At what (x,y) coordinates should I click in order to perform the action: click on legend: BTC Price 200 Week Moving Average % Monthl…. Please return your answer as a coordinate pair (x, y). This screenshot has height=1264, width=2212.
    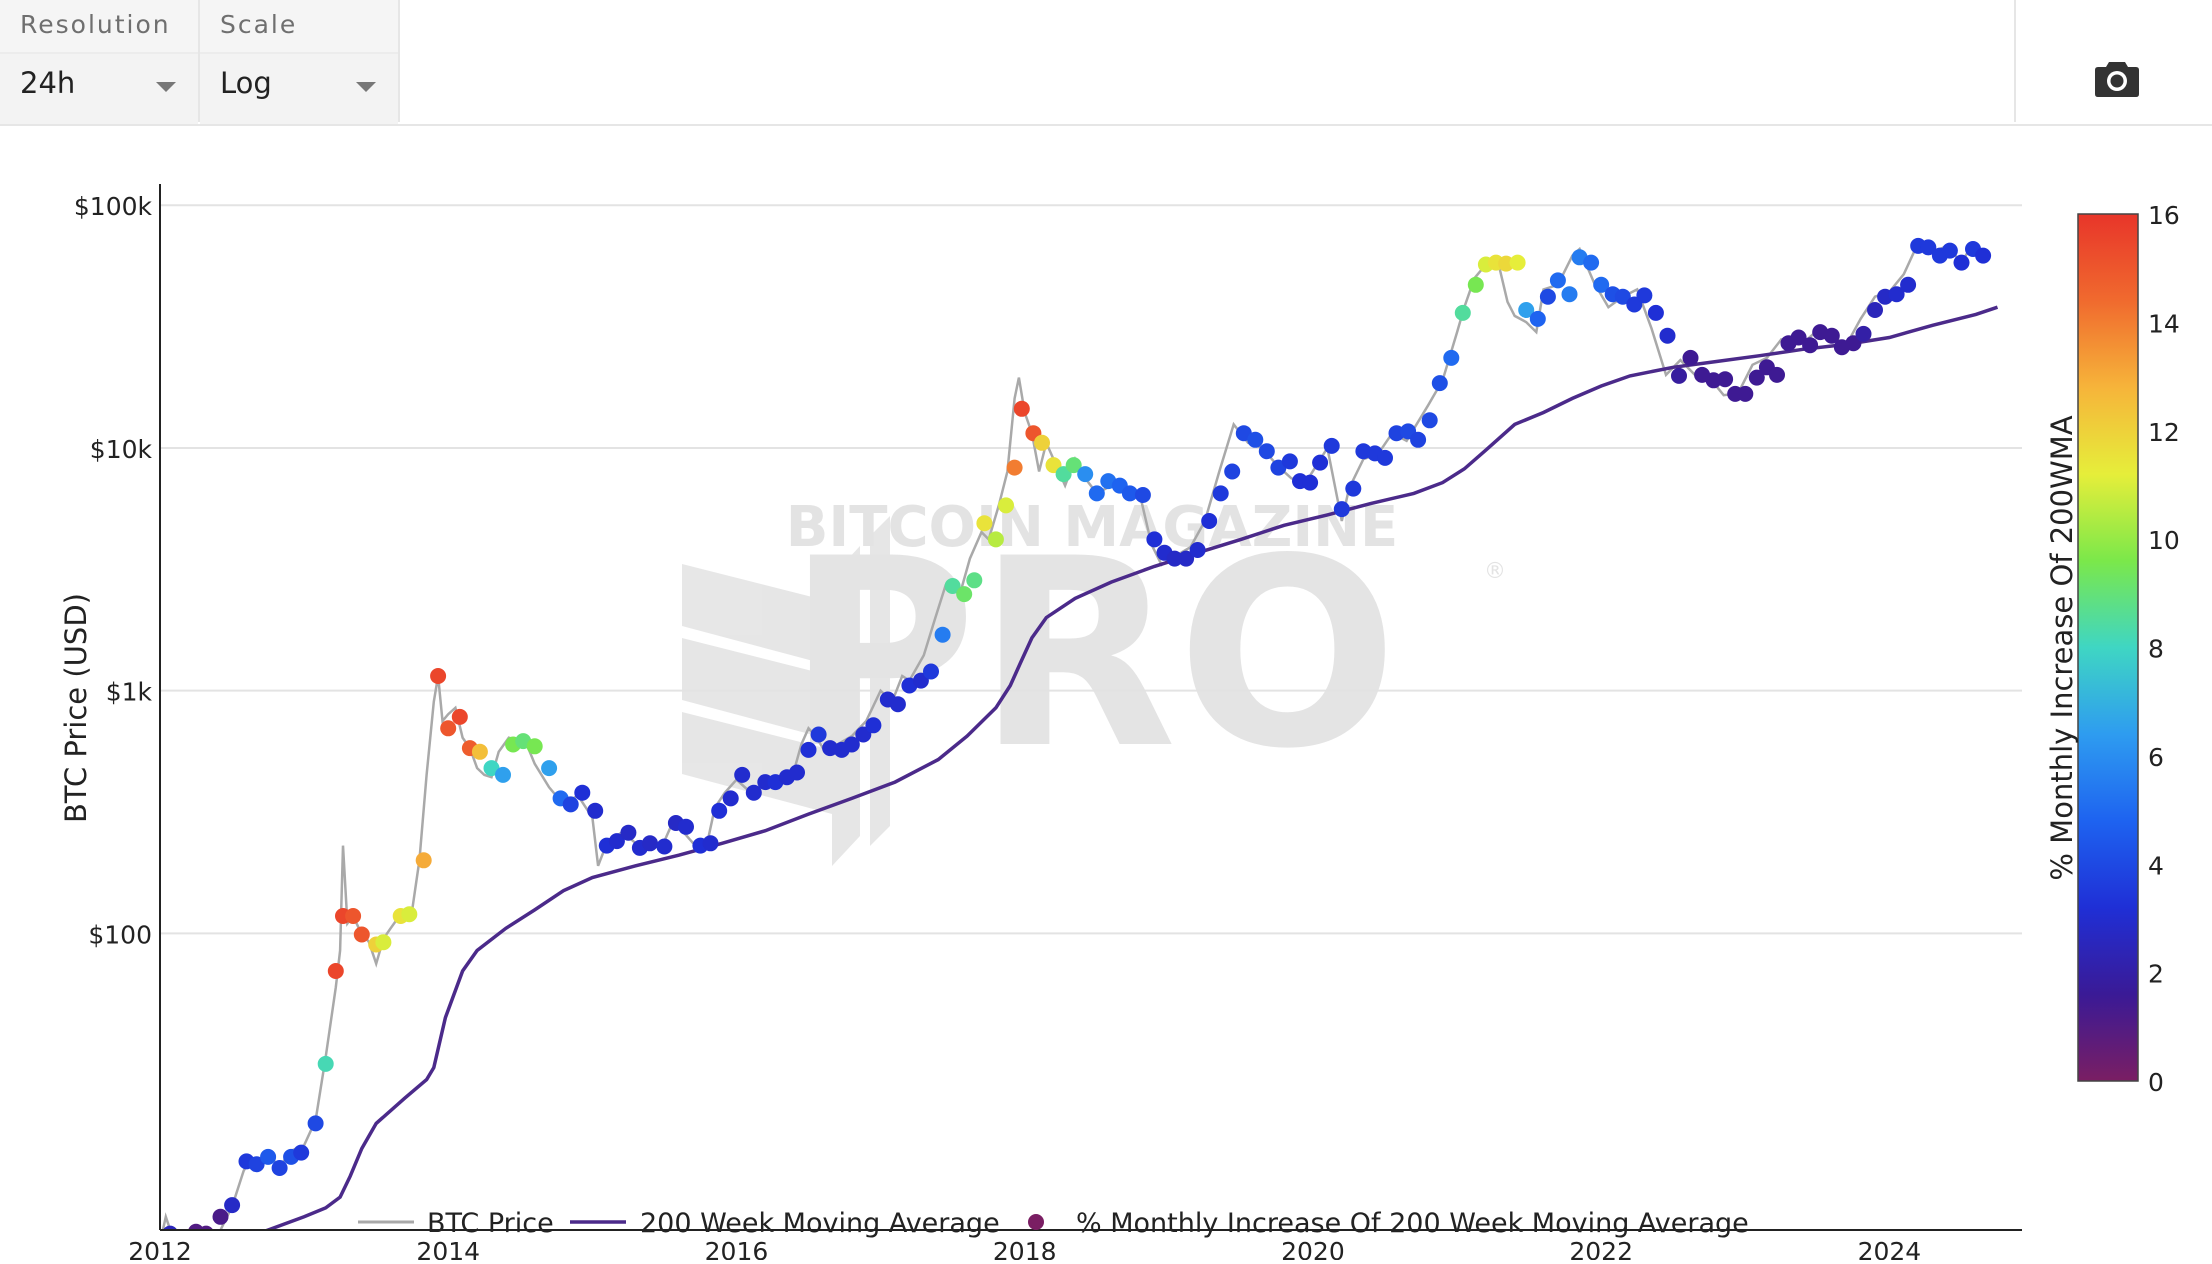
    Looking at the image, I should click on (1053, 1223).